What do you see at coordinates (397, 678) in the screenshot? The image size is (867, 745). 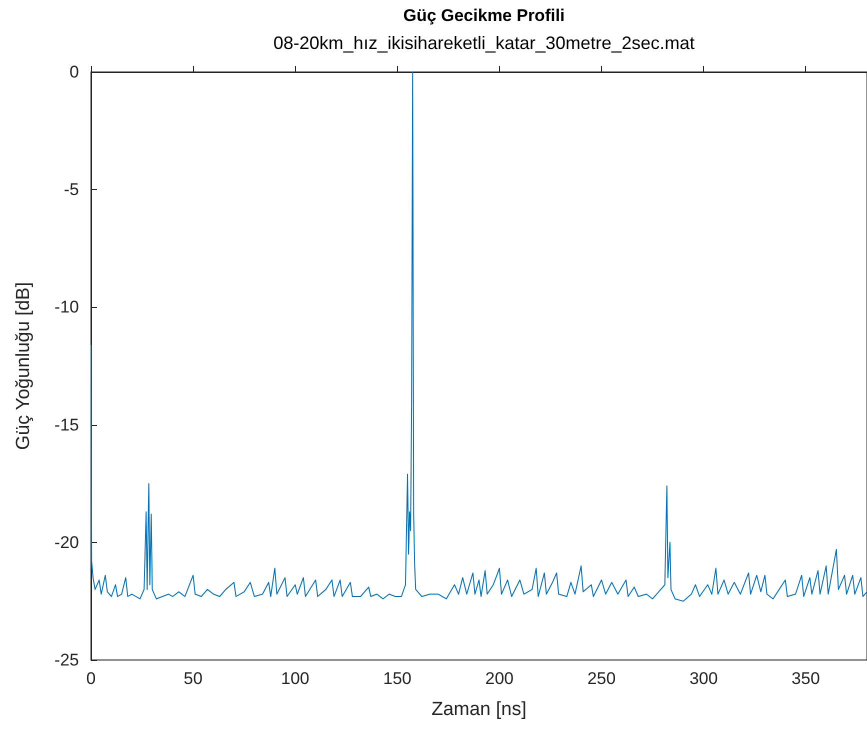 I see `x-tick-label: 150` at bounding box center [397, 678].